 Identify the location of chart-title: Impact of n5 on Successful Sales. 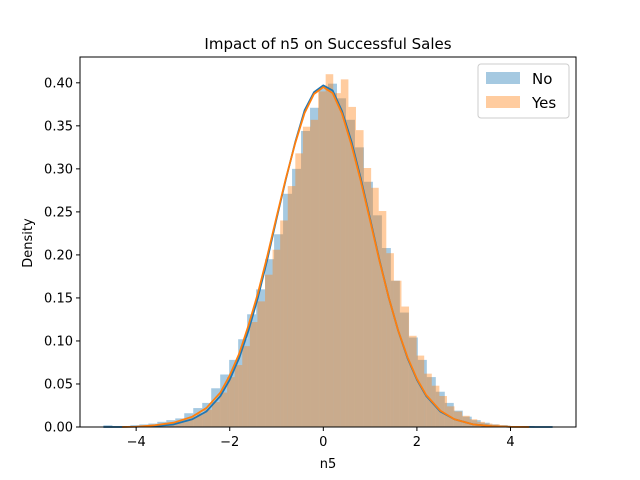
(327, 44).